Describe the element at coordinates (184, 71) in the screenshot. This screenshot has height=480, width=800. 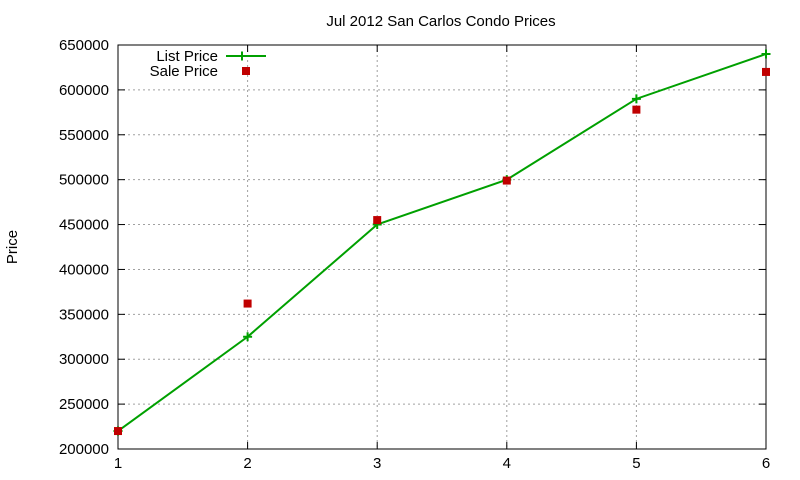
I see `legend-label-sale-price: Sale Price` at that location.